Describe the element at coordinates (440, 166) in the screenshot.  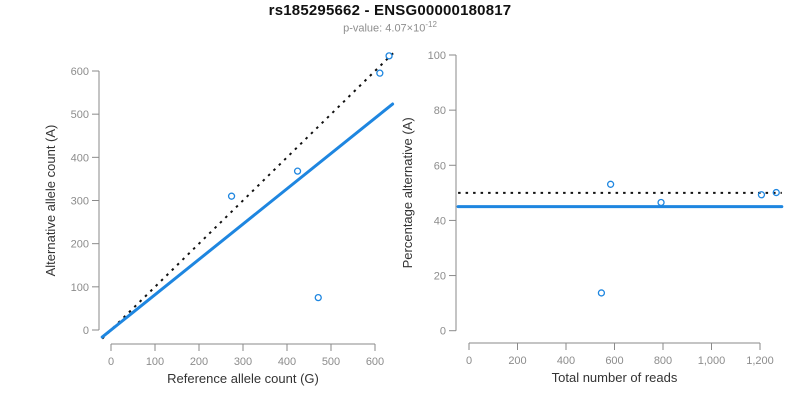
I see `y-tick-label: 60` at that location.